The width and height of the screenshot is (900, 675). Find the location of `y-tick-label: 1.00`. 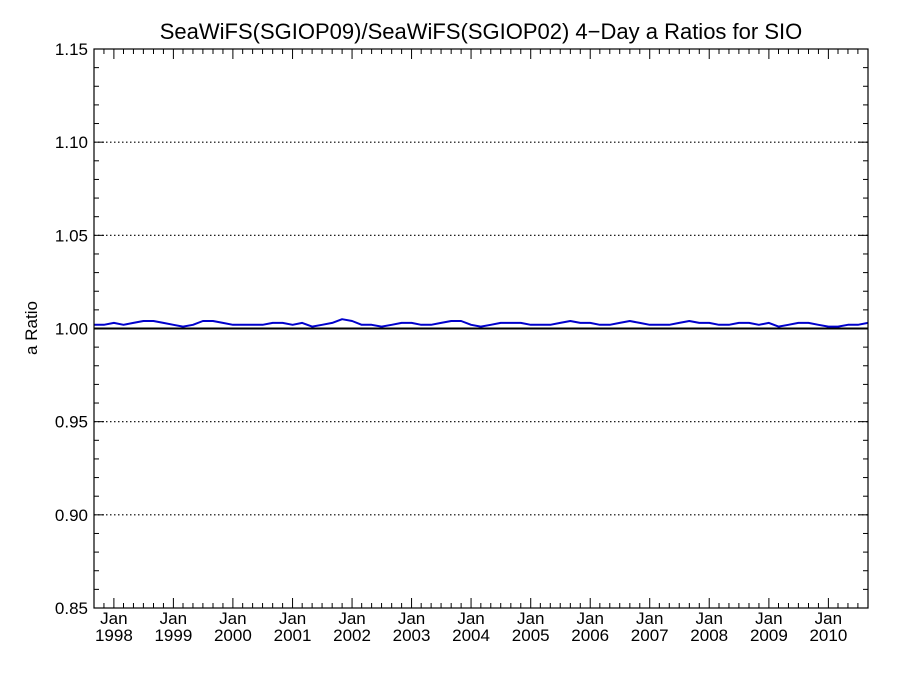

y-tick-label: 1.00 is located at coordinates (71, 329).